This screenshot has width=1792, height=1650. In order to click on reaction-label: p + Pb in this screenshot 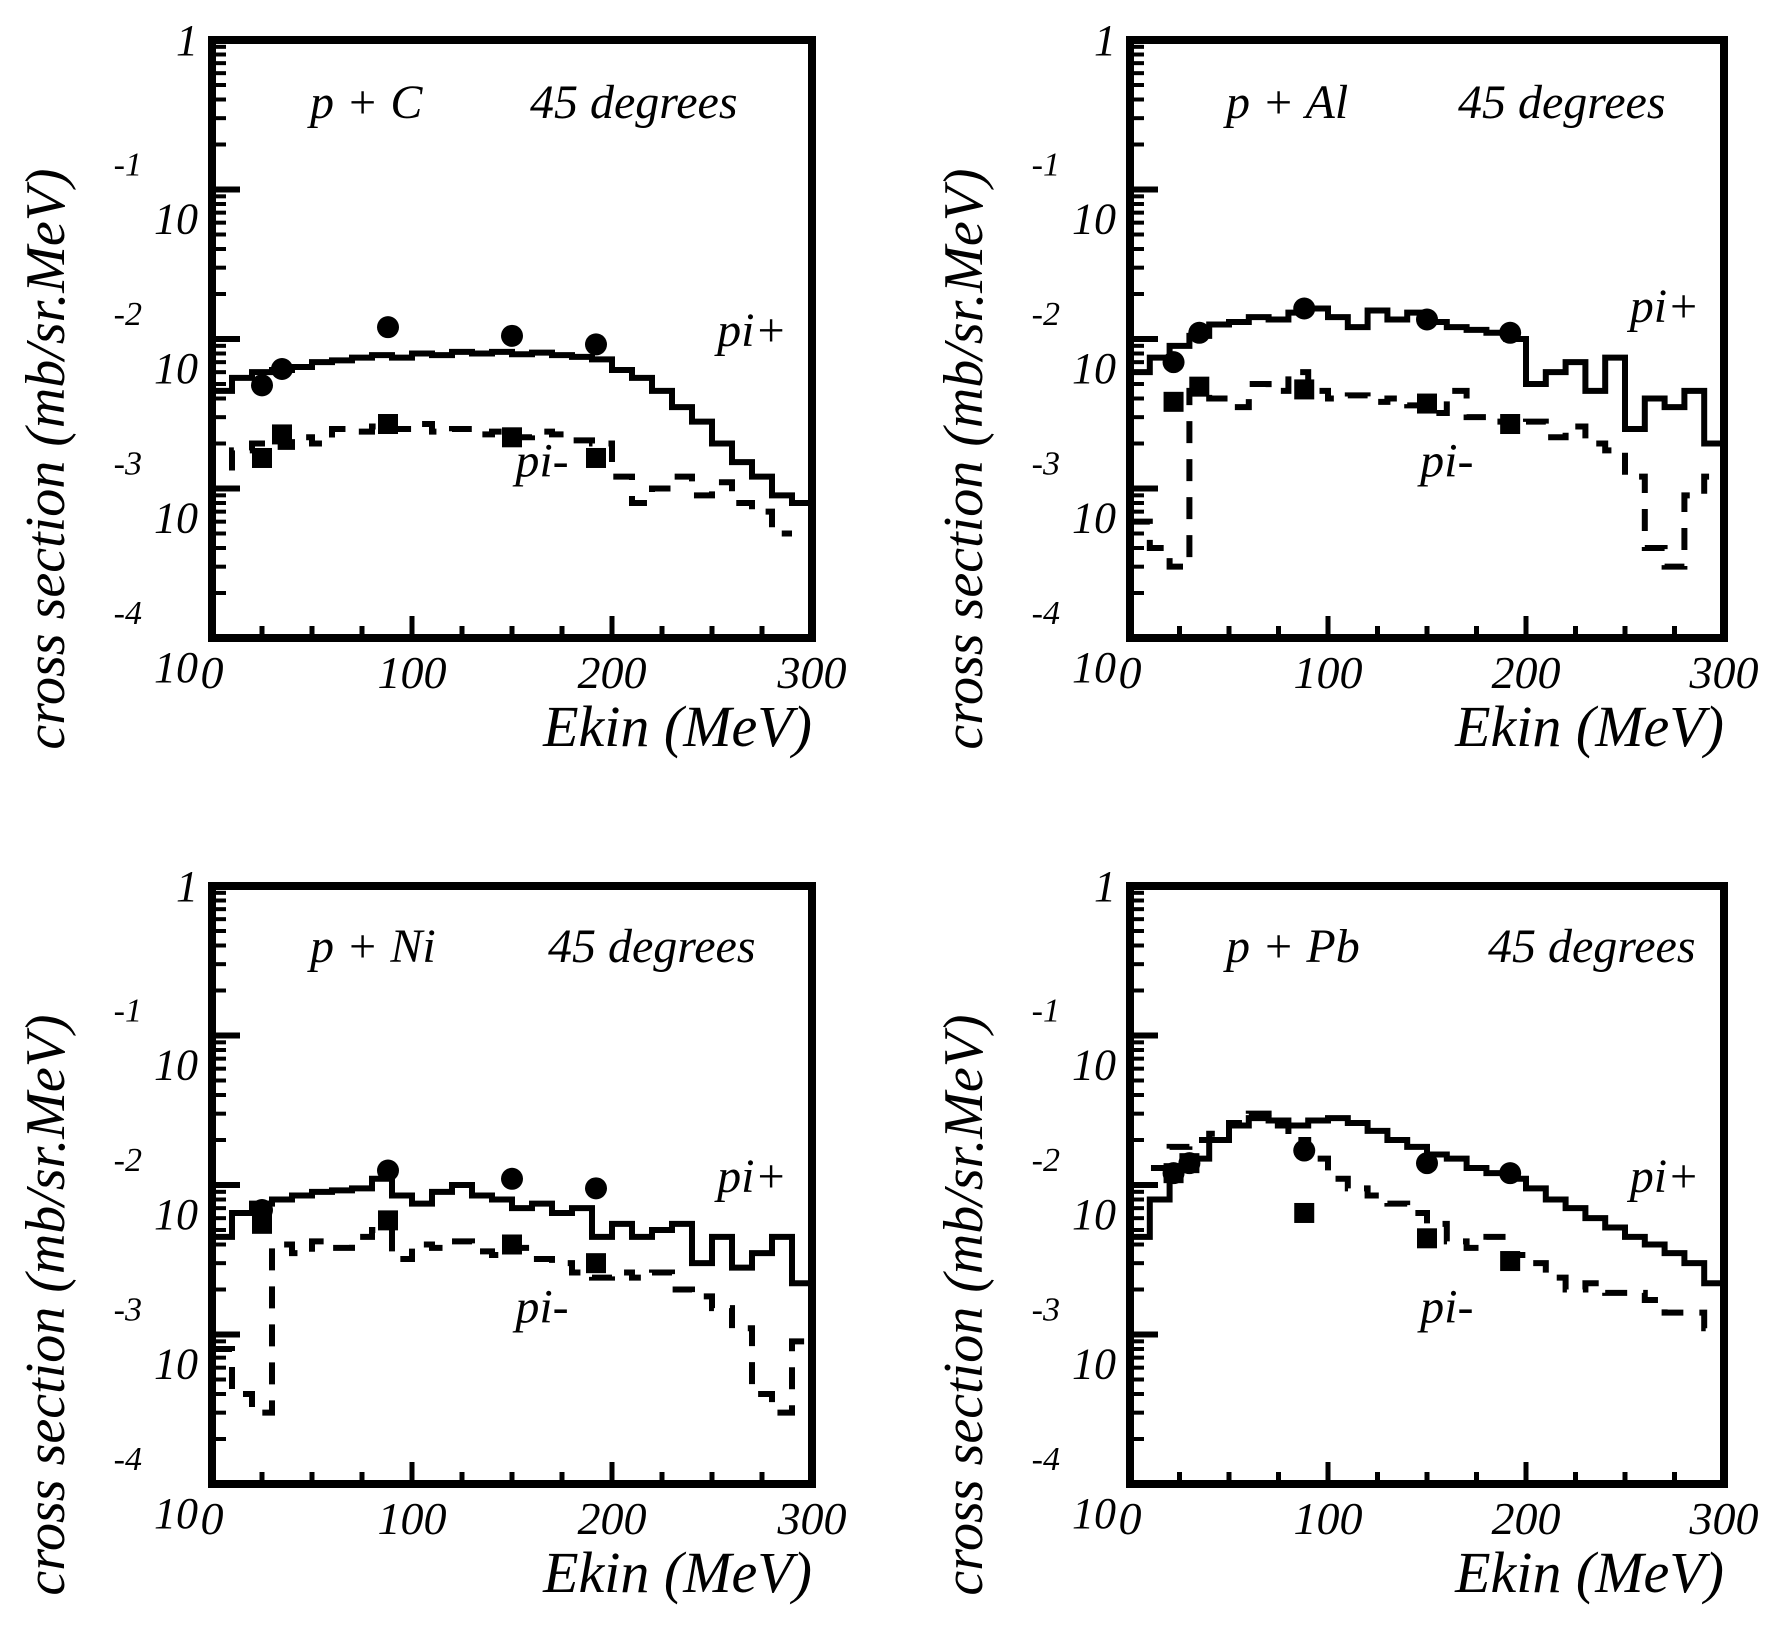, I will do `click(1291, 946)`.